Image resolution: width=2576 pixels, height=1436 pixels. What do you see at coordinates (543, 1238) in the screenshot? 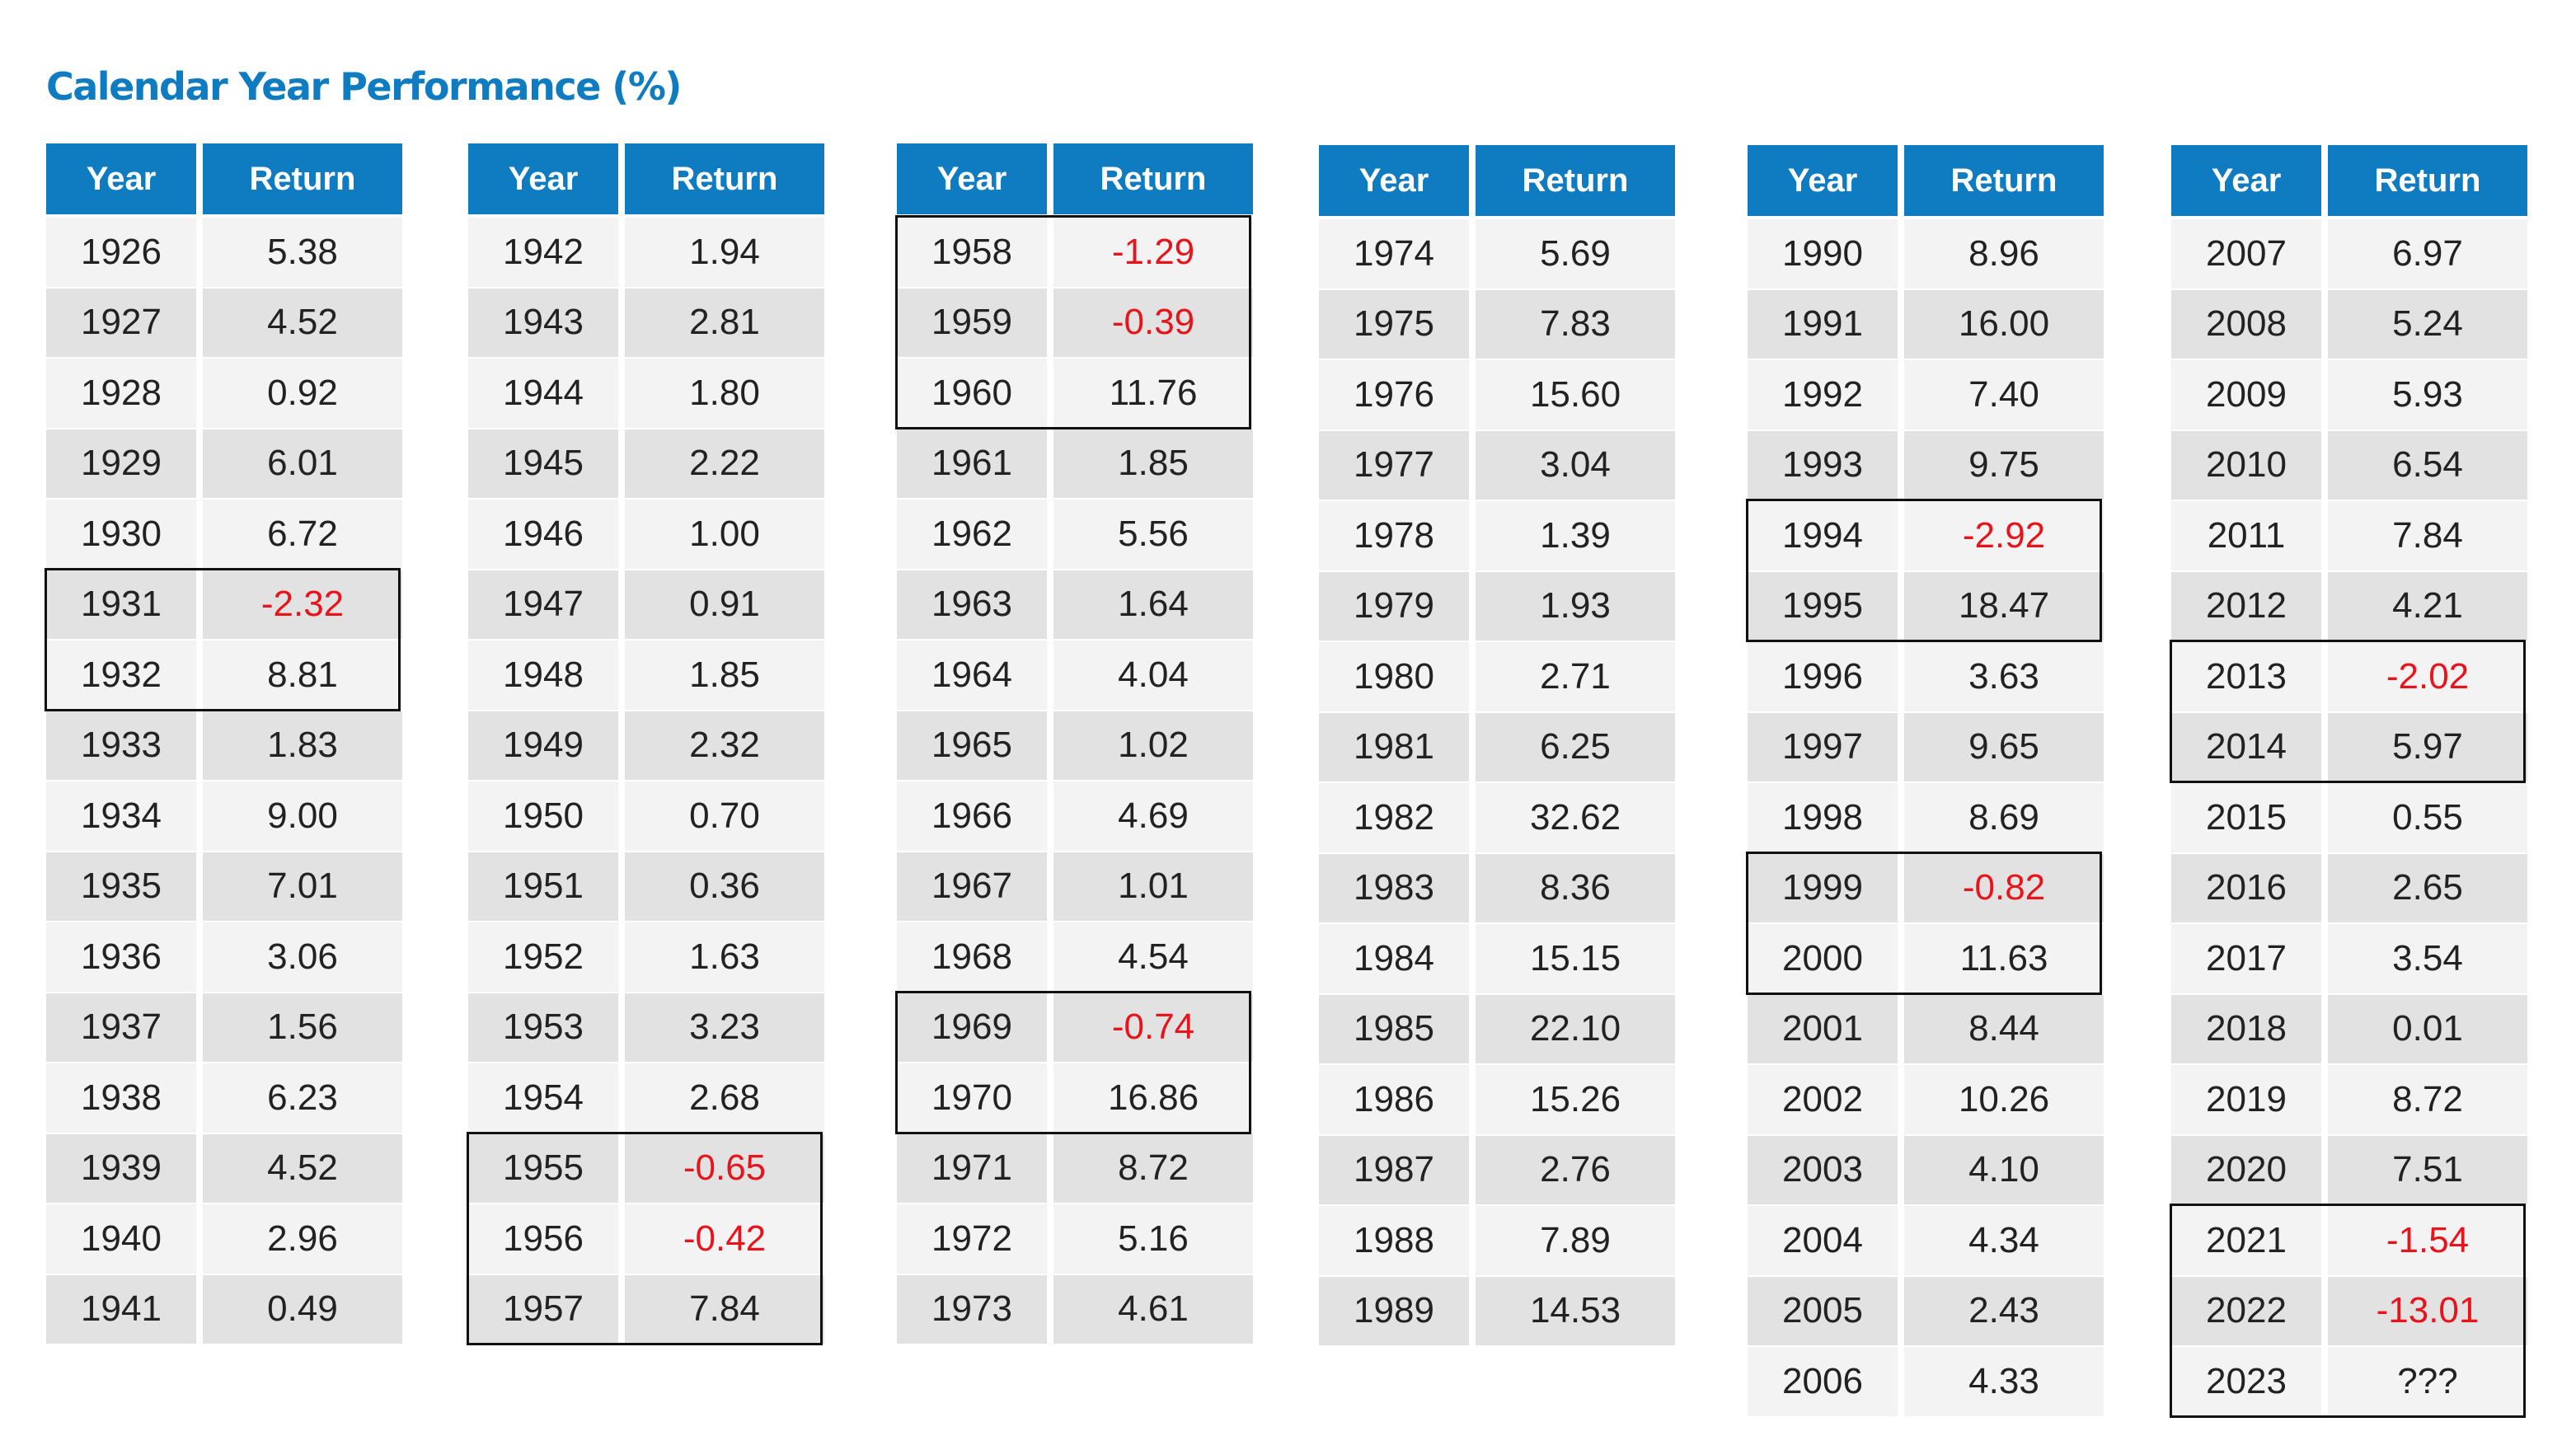
I see `year-cell: 1956` at bounding box center [543, 1238].